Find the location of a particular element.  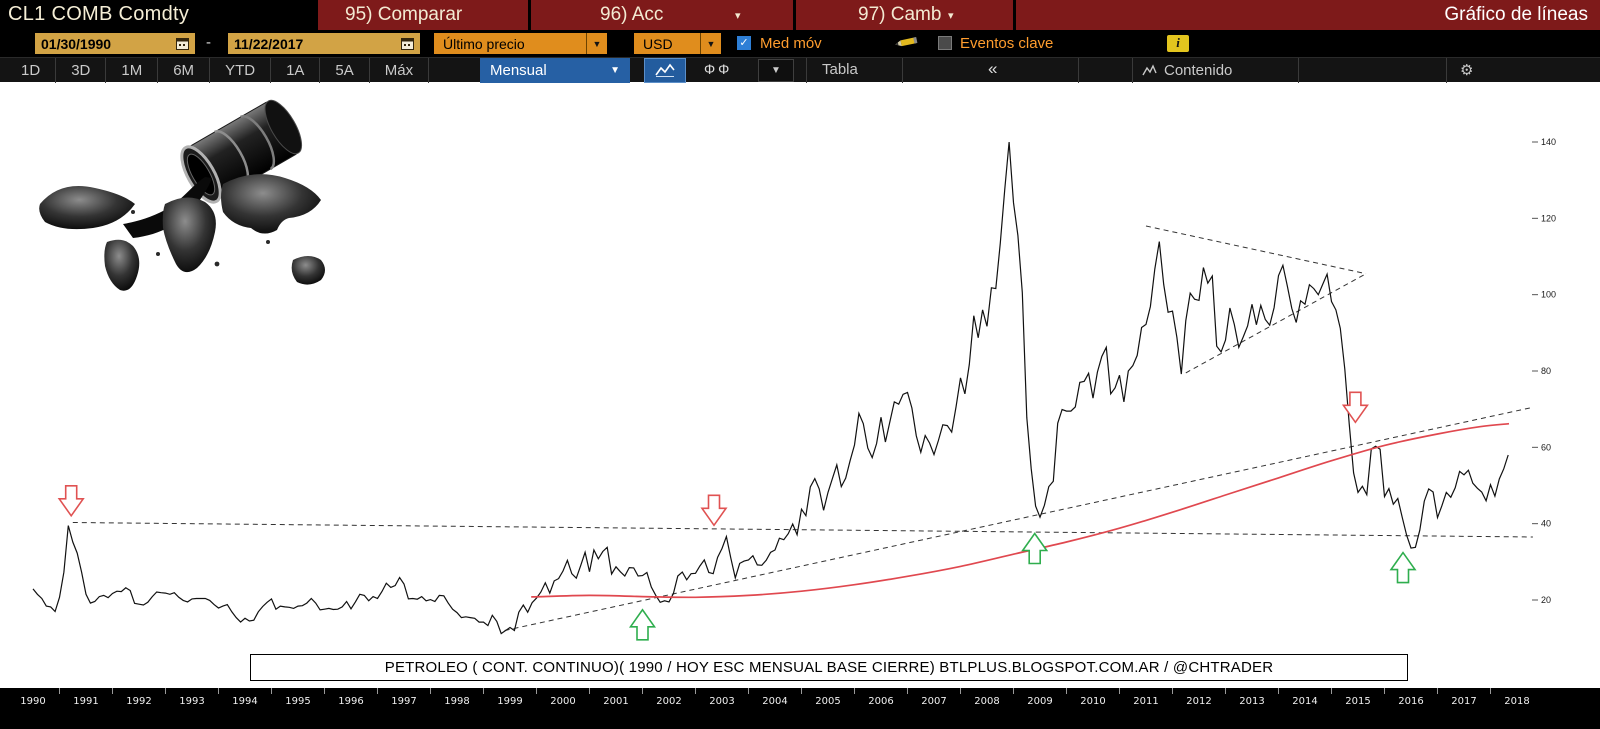

range-1m: 1M is located at coordinates (132, 70).